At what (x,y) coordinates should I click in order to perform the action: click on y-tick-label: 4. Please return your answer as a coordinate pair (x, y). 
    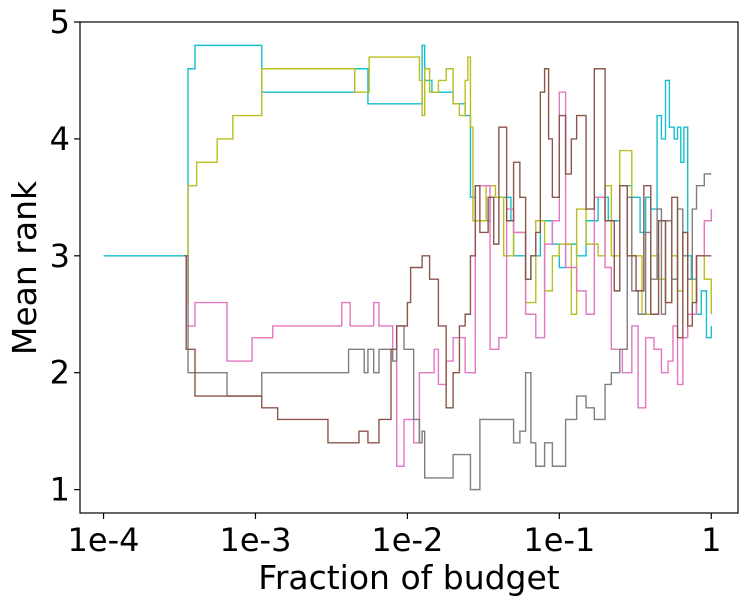
    Looking at the image, I should click on (60, 139).